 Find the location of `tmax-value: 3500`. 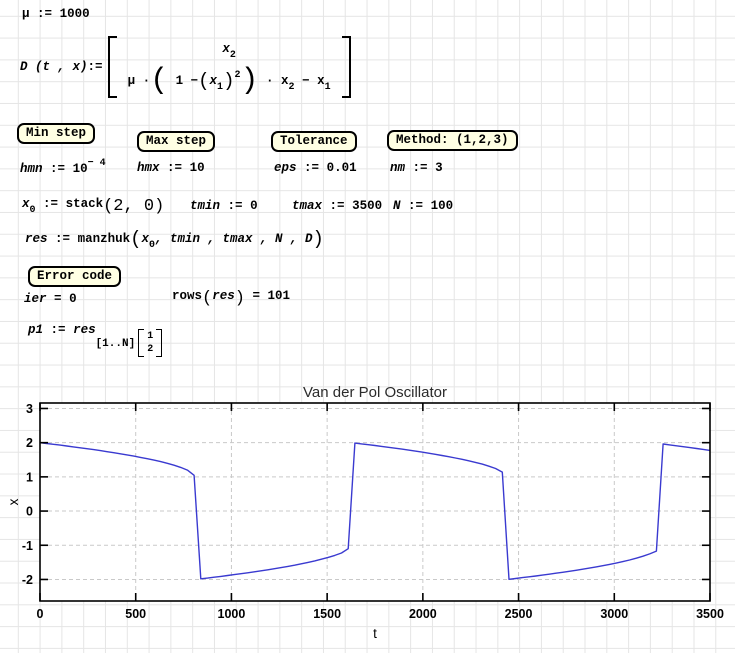

tmax-value: 3500 is located at coordinates (367, 206).